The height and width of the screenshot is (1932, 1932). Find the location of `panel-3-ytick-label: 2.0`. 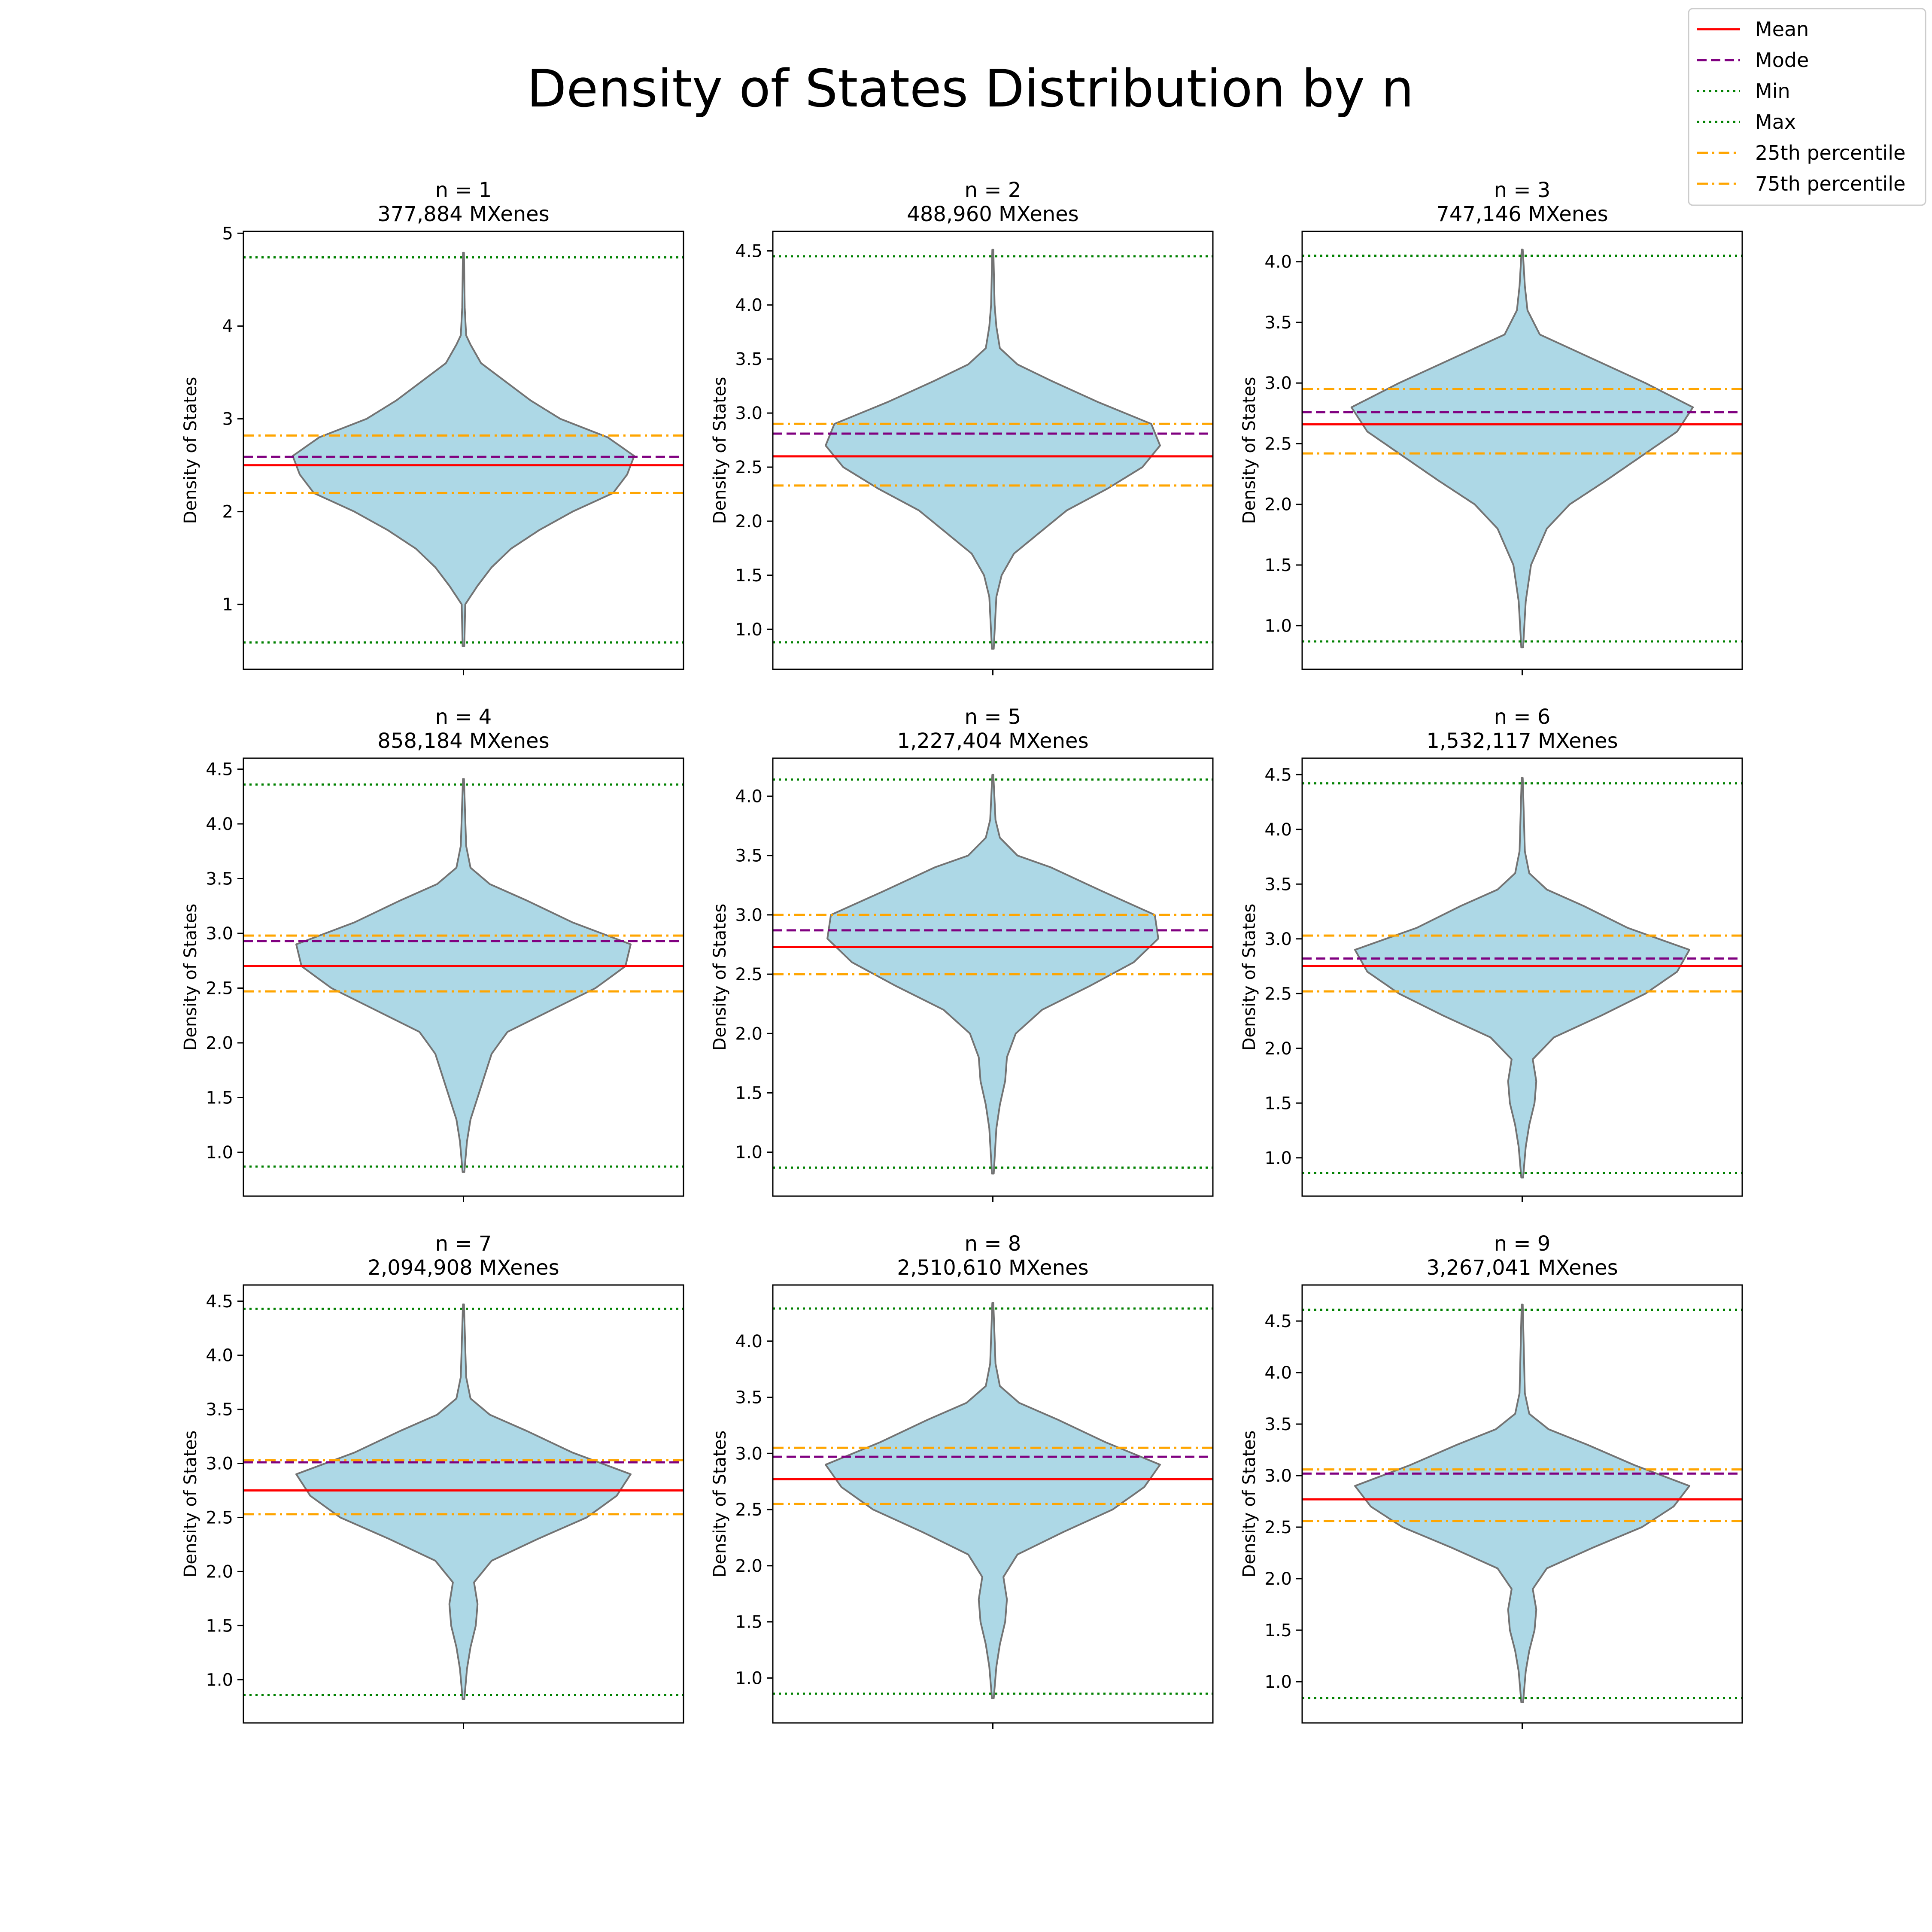

panel-3-ytick-label: 2.0 is located at coordinates (1278, 505).